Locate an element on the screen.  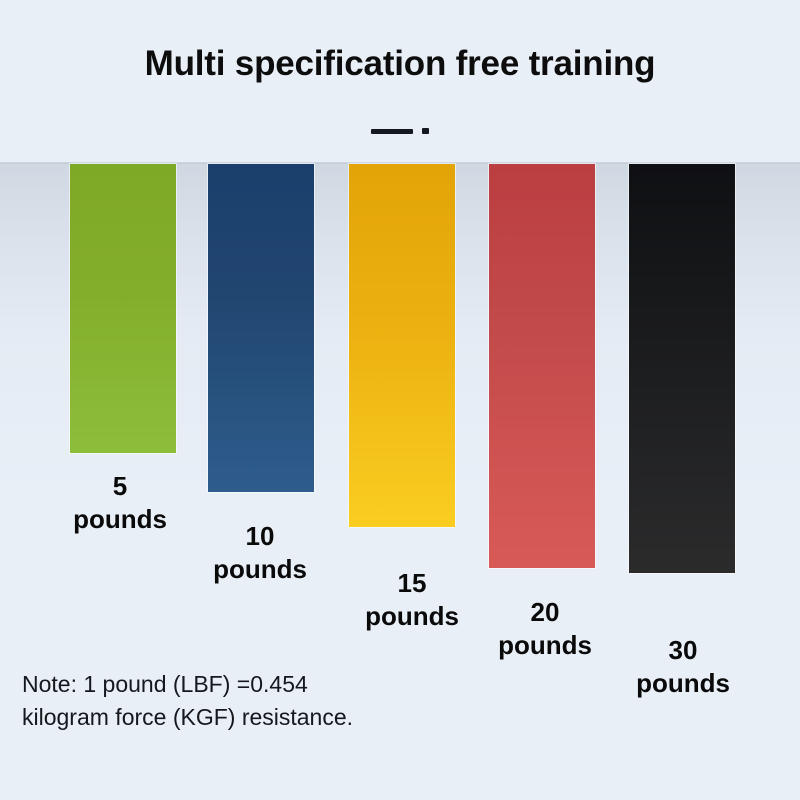
bar-label-20-pounds: 20 pounds is located at coordinates (545, 629).